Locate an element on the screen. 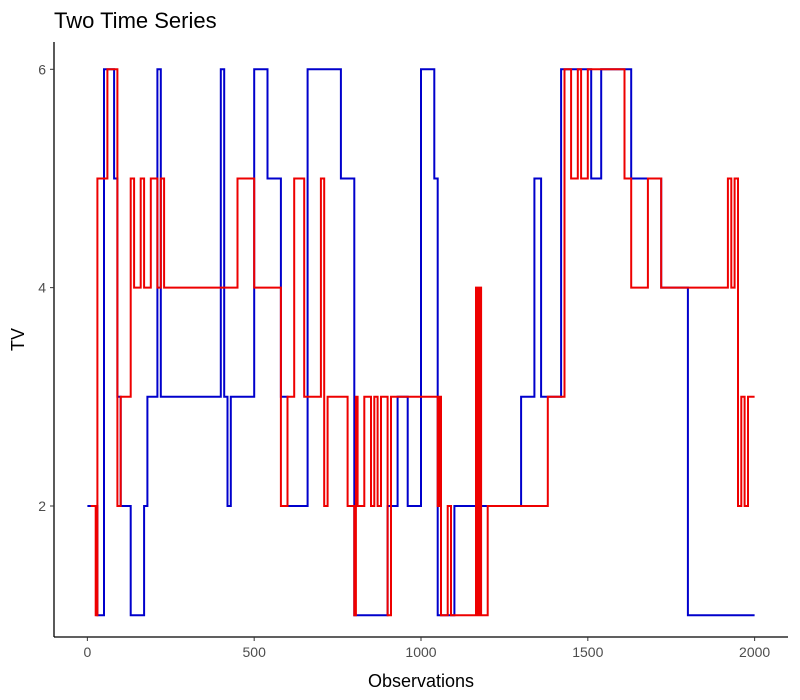  y-axis-title: TV is located at coordinates (18, 339).